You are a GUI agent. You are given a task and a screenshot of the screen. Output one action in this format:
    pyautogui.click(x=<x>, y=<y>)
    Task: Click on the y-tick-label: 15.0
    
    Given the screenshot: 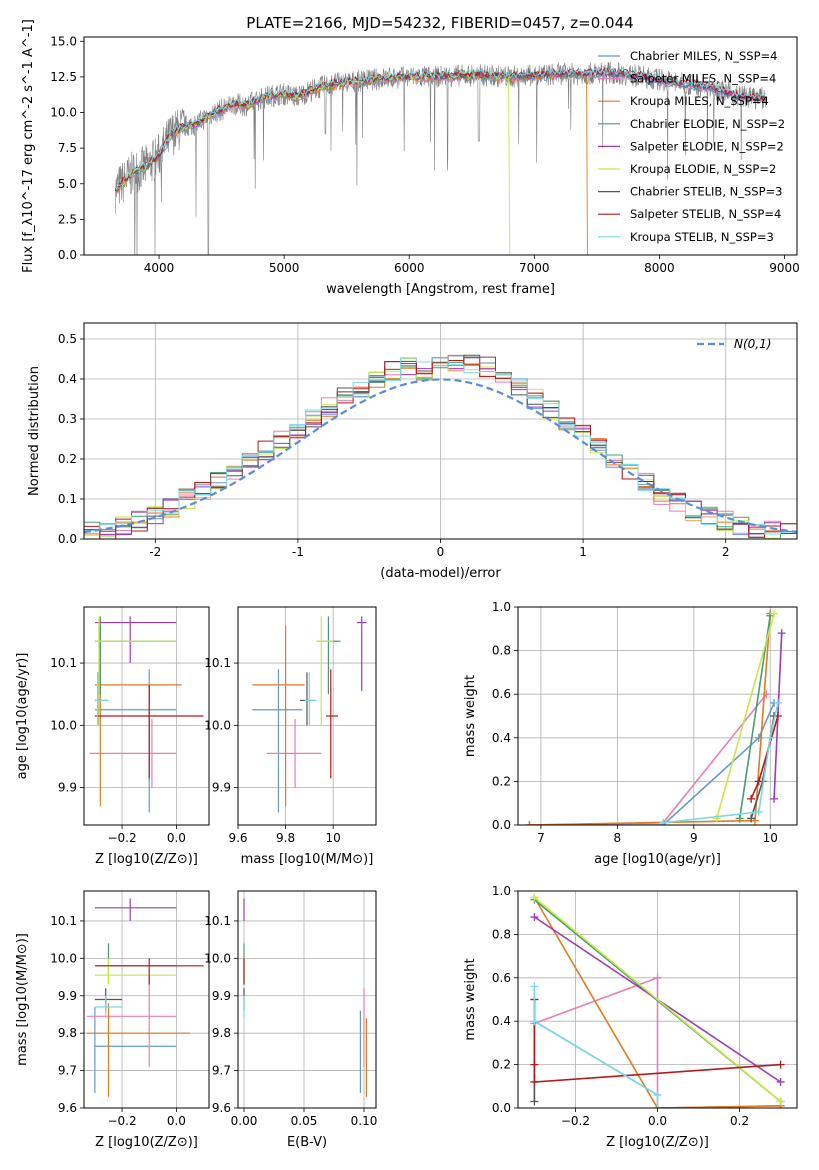 What is the action you would take?
    pyautogui.click(x=63, y=41)
    